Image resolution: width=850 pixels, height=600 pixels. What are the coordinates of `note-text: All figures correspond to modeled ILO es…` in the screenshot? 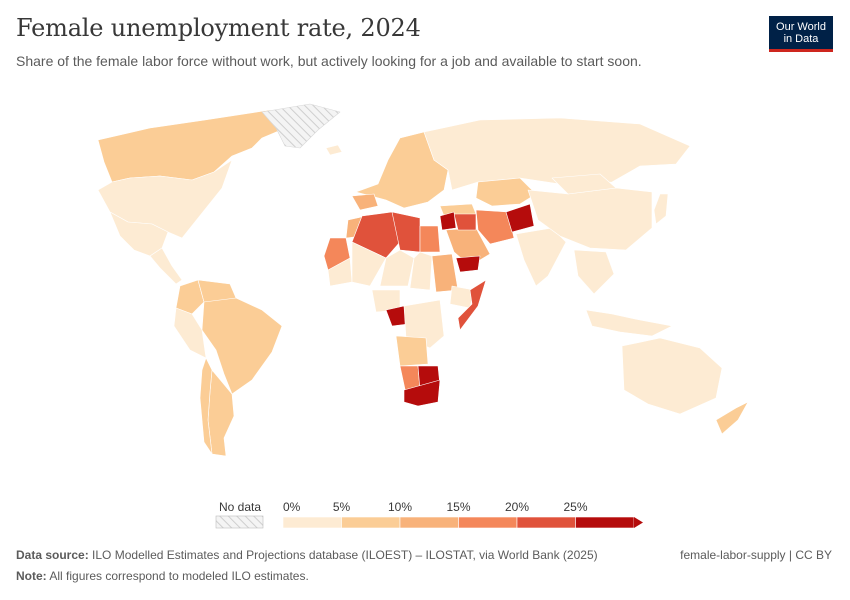 It's located at (179, 576).